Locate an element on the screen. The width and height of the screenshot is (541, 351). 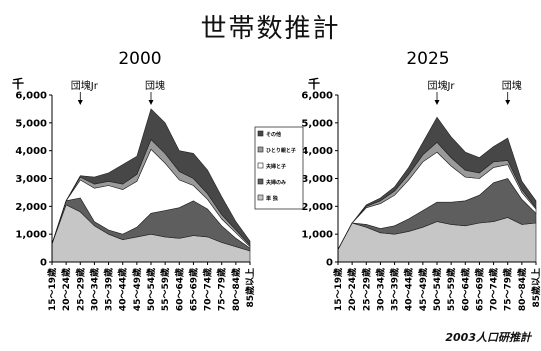
legend-label: 夫婦と子 is located at coordinates (275, 166).